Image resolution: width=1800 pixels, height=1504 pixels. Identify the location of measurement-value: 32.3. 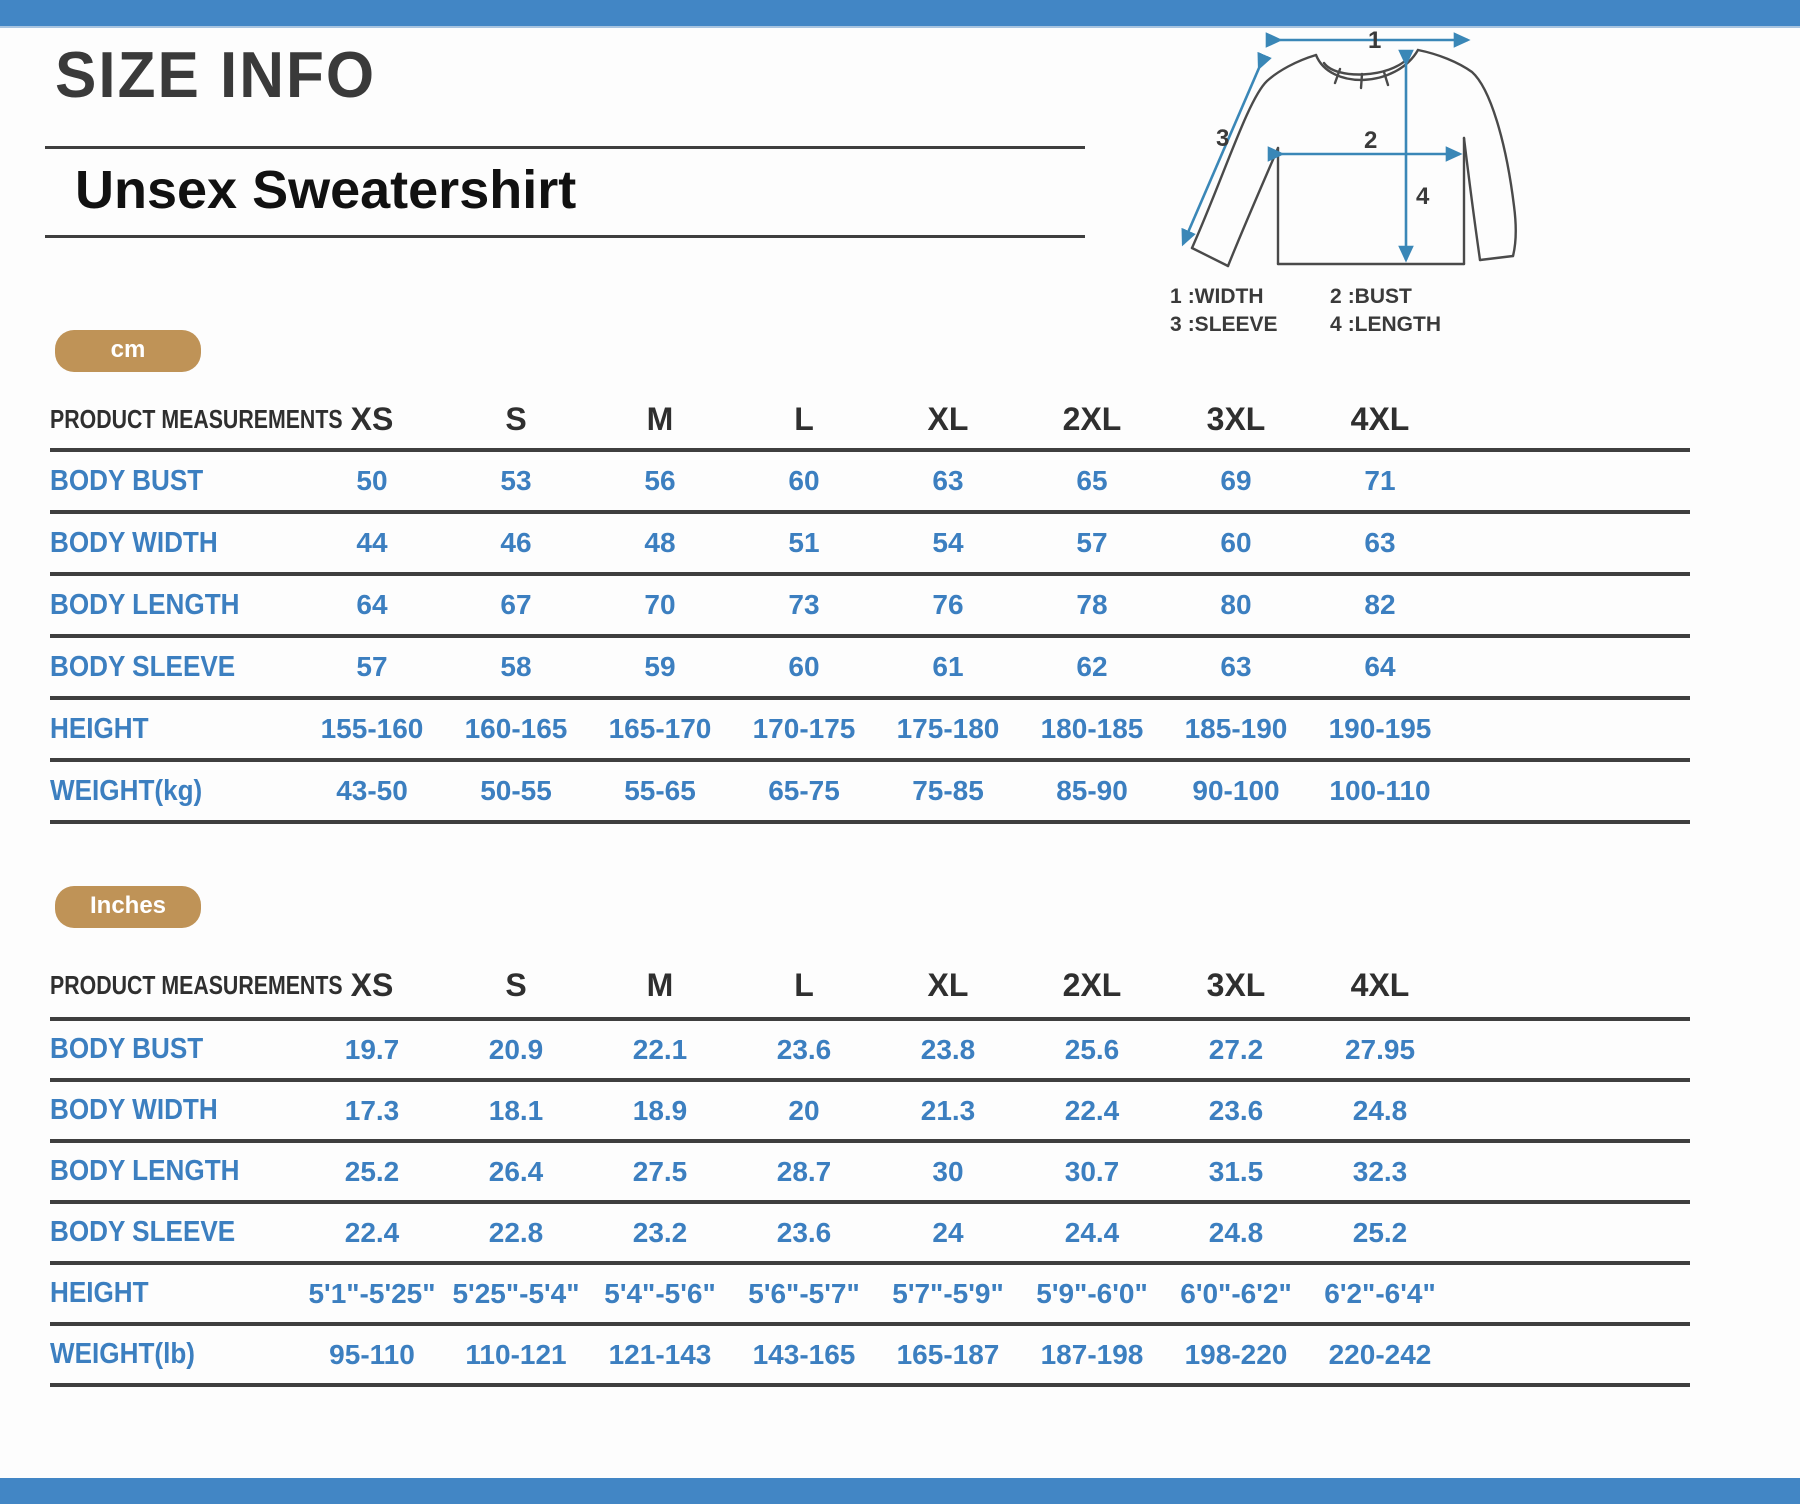
(1380, 1171).